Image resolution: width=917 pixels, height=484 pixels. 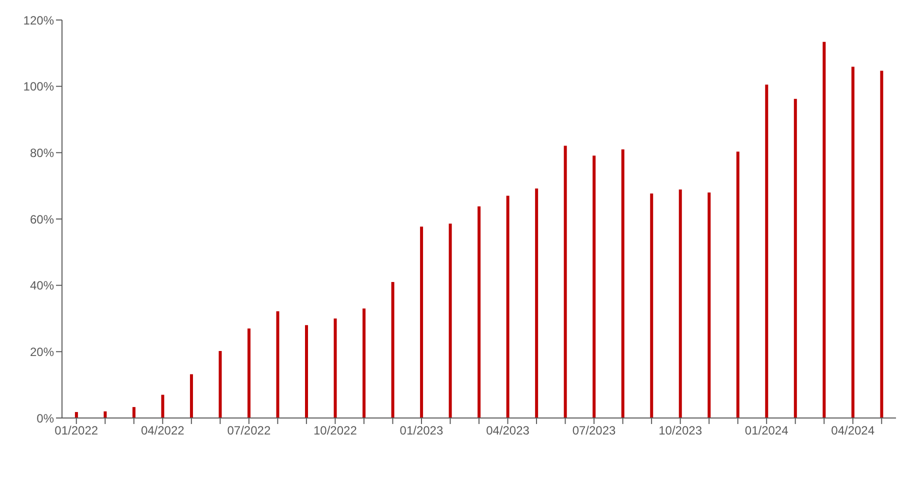 I want to click on y-tick-label: 20%, so click(x=42, y=351).